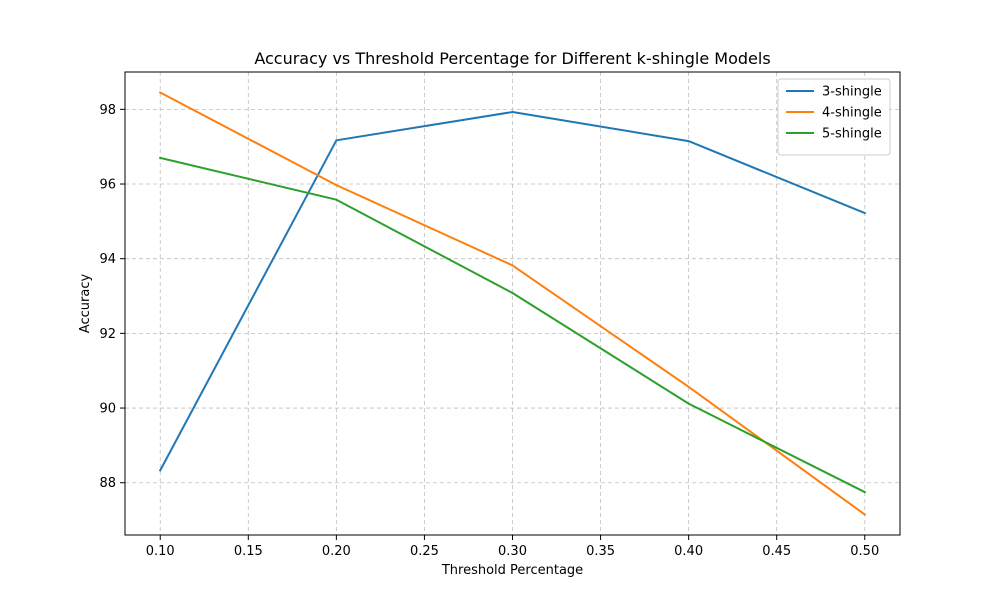 The height and width of the screenshot is (600, 1000). What do you see at coordinates (107, 409) in the screenshot?
I see `y-tick-label: 90` at bounding box center [107, 409].